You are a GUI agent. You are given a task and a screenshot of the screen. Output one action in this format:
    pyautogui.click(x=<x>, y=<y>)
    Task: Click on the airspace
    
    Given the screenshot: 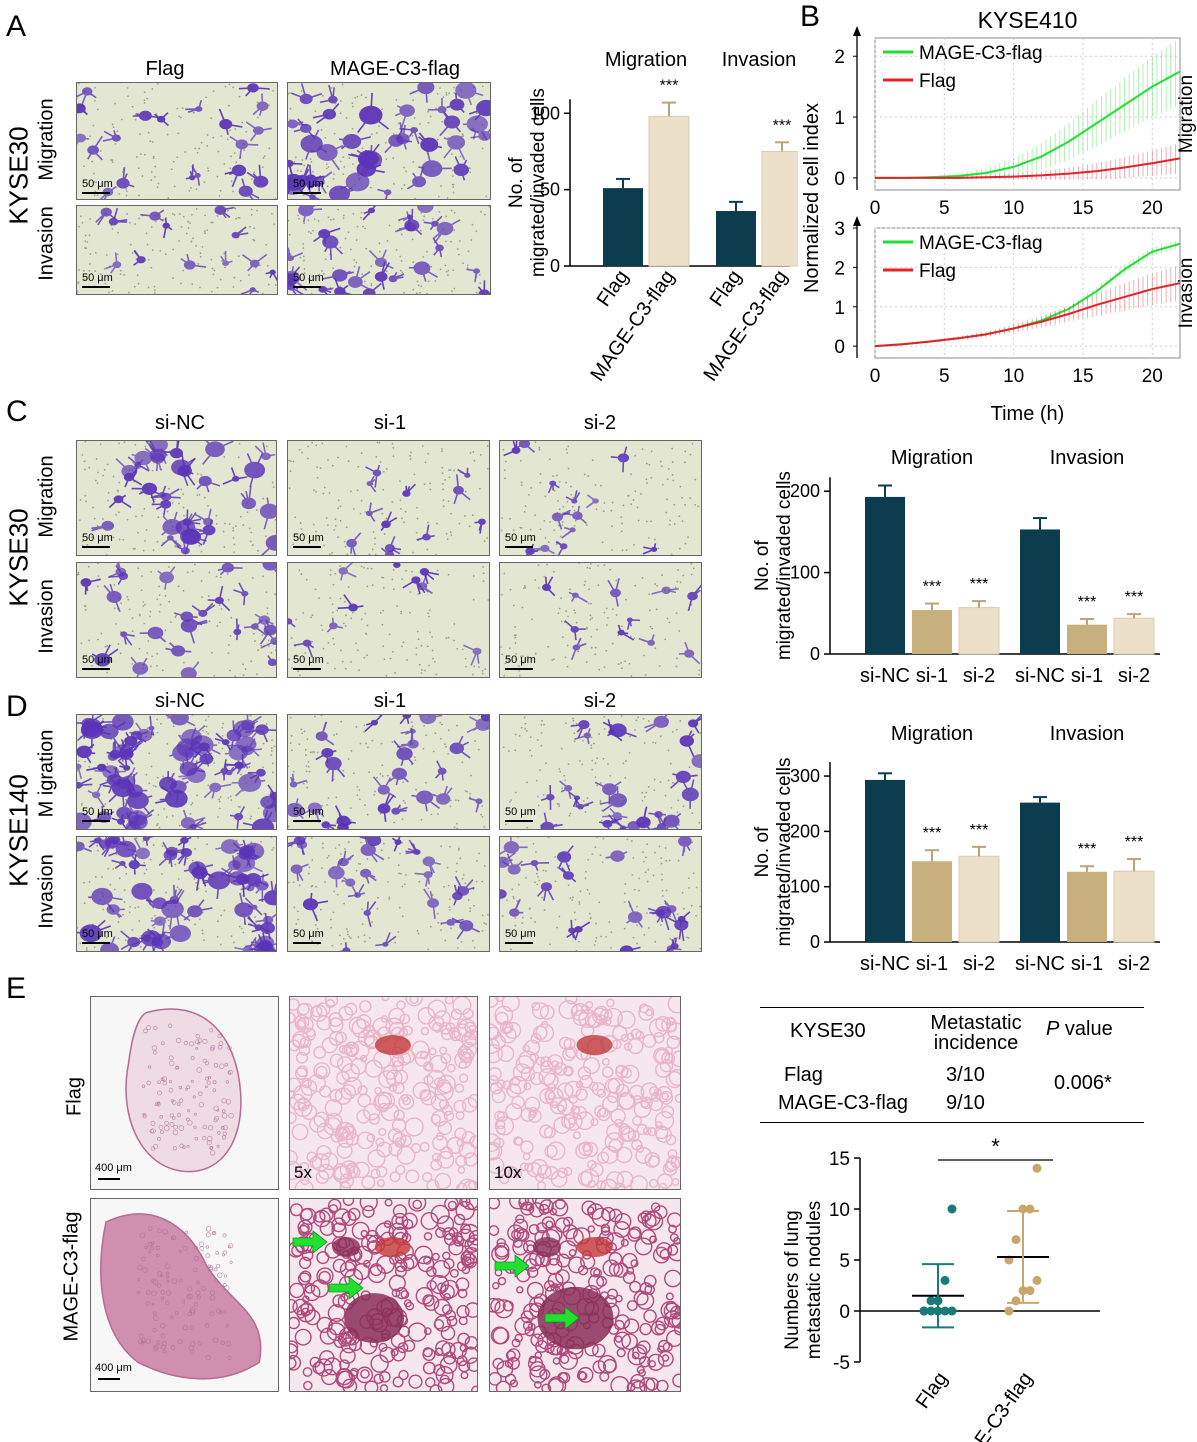 What is the action you would take?
    pyautogui.click(x=226, y=1064)
    